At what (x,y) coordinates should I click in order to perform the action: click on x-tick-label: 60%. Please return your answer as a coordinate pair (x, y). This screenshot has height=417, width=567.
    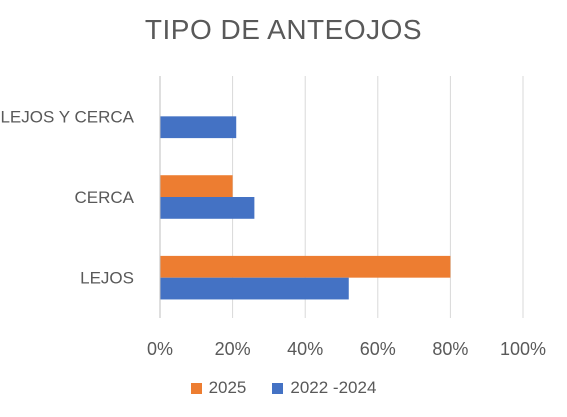
    Looking at the image, I should click on (378, 349).